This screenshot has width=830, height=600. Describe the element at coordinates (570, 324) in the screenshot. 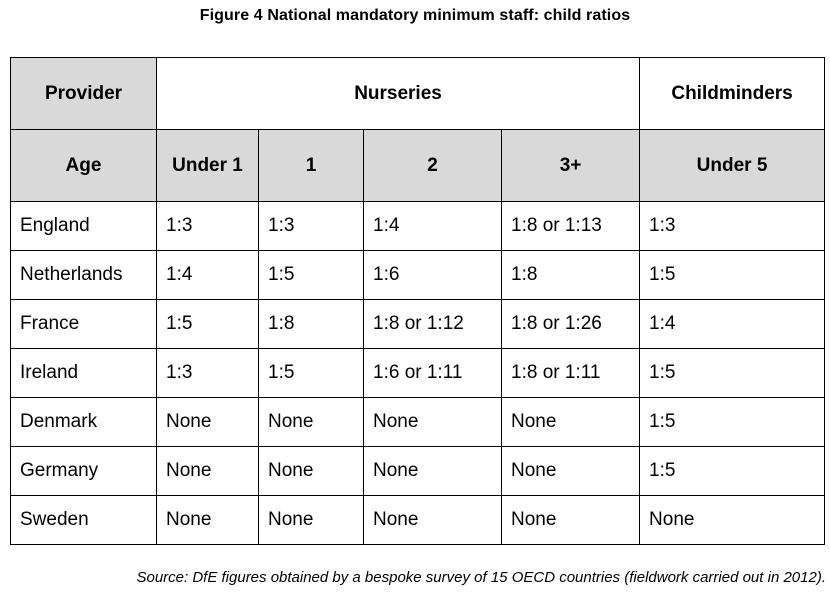

I see `ratio-cell: 1:8 or 1:26` at that location.